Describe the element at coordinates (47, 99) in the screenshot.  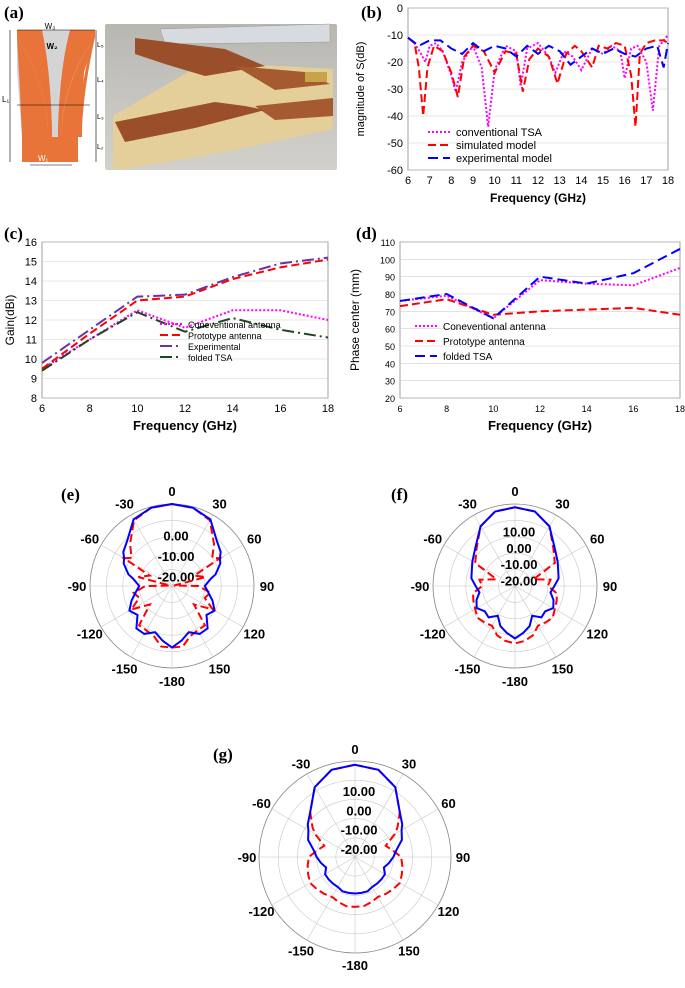
I see `copper-left-body` at that location.